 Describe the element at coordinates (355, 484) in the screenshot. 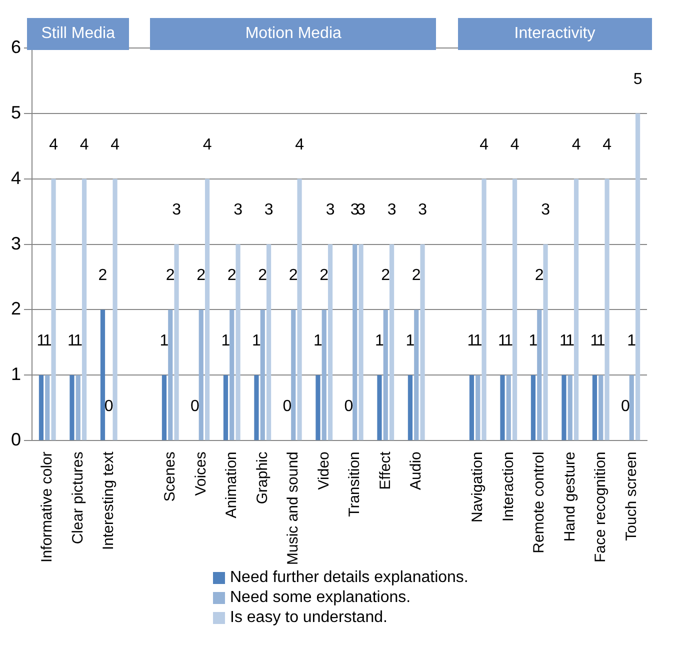

I see `x-tick-label: Transition` at that location.